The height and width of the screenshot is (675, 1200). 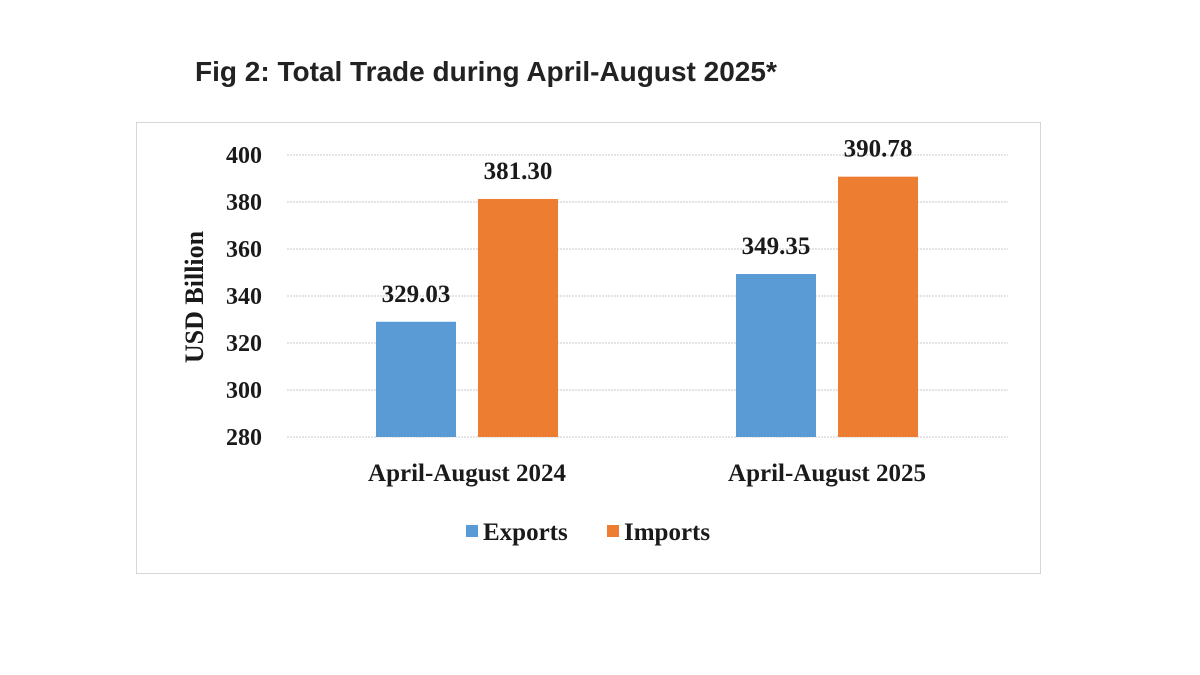 What do you see at coordinates (244, 344) in the screenshot?
I see `y-tick-label: 320` at bounding box center [244, 344].